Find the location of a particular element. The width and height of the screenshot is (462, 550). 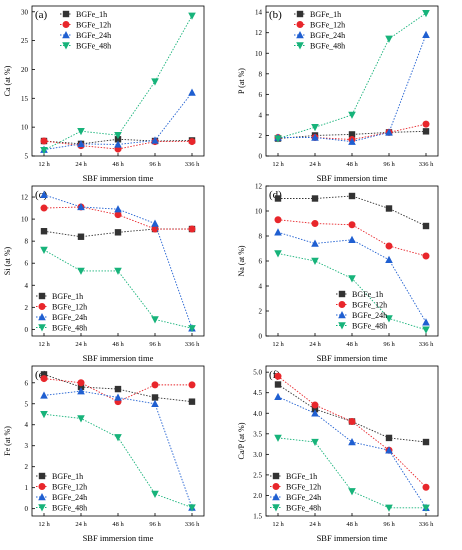

y-axis-label: Fe (at %) is located at coordinates (7, 441).